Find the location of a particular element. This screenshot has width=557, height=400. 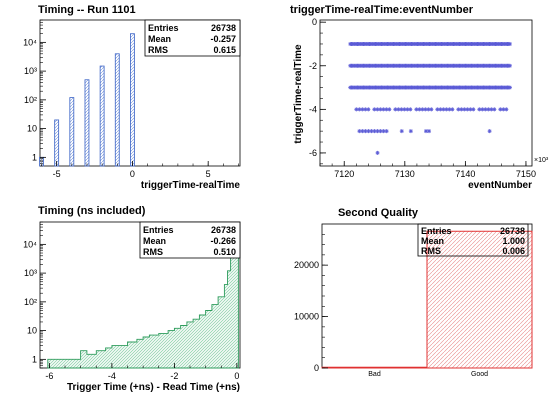

panel2-xtick-label-3: 7150 is located at coordinates (526, 174).